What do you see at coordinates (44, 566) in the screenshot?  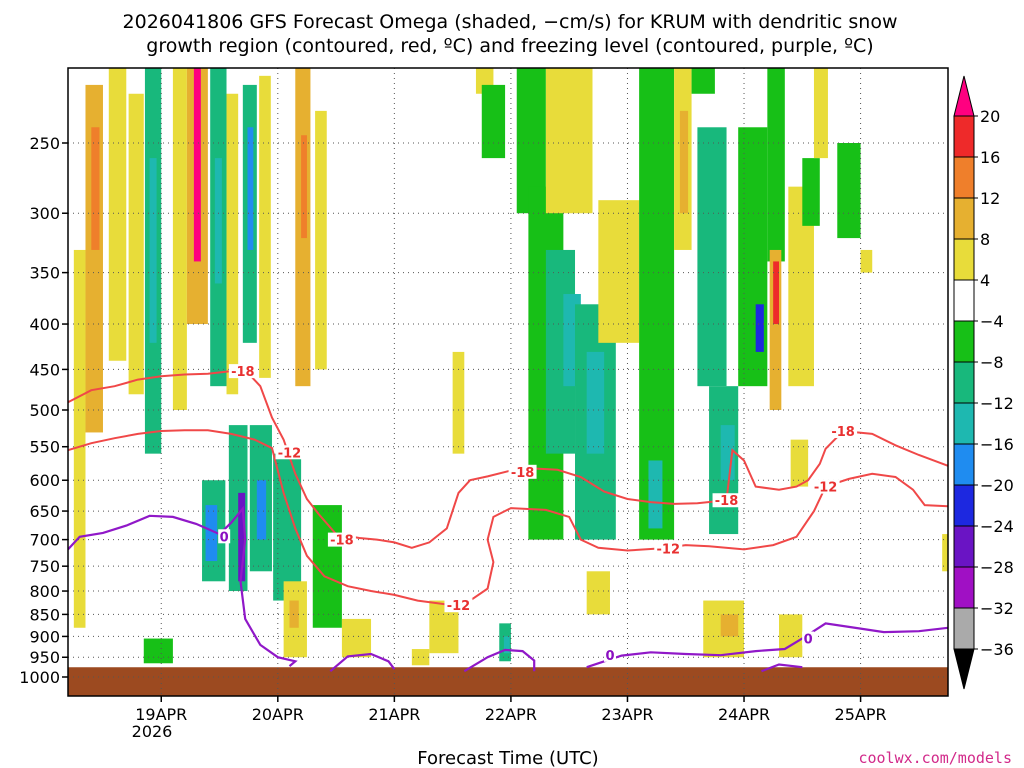 I see `y-tick-label: 750` at bounding box center [44, 566].